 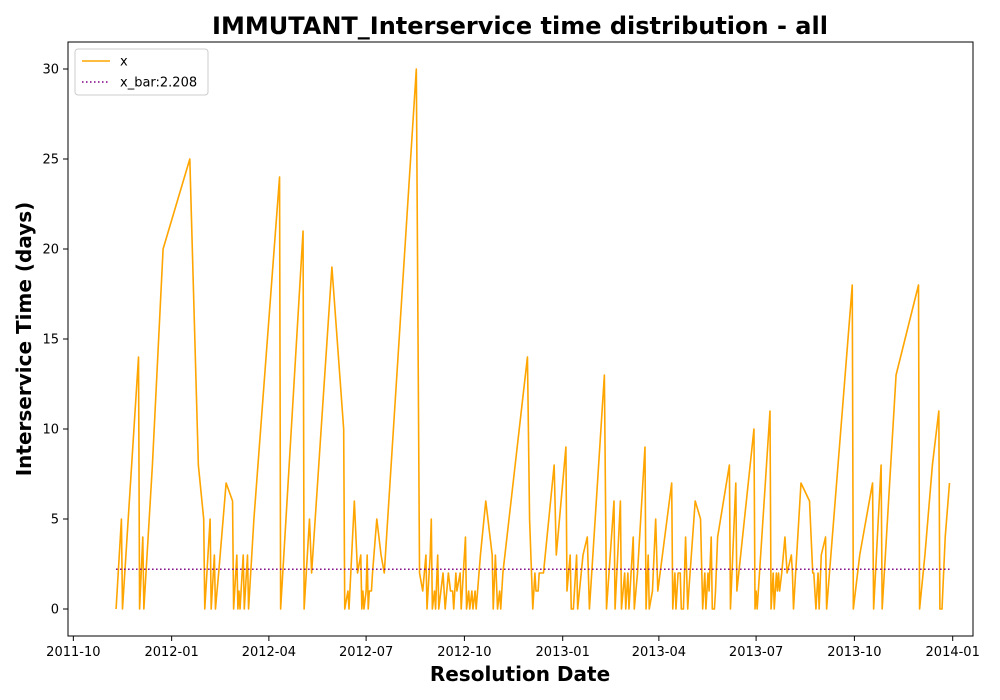 What do you see at coordinates (464, 652) in the screenshot?
I see `x-tick-label: 2012-10` at bounding box center [464, 652].